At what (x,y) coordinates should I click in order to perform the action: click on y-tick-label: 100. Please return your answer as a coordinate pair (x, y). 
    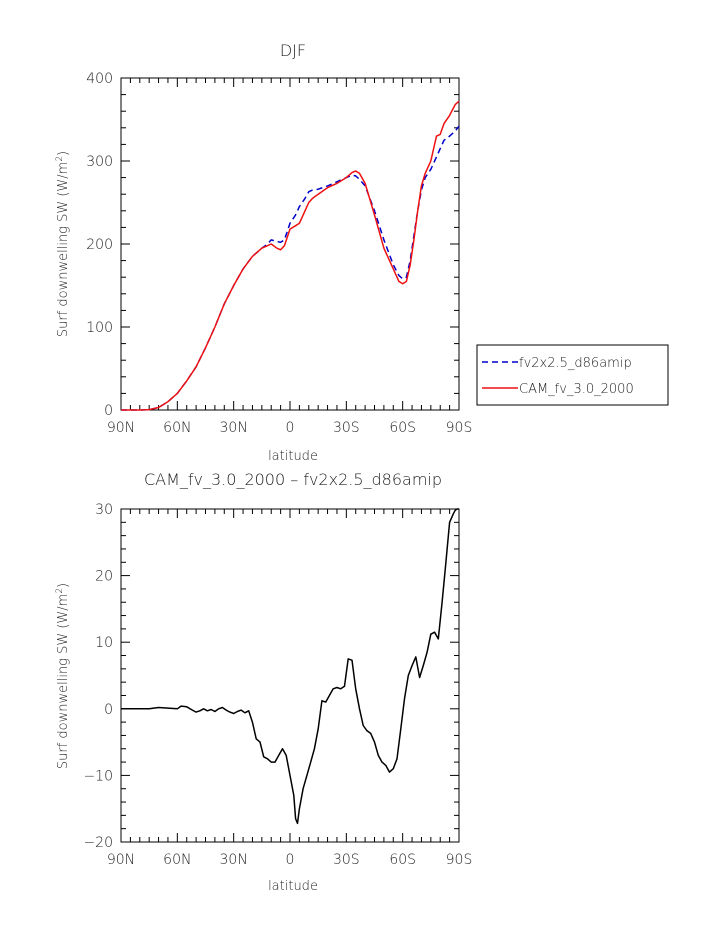
    Looking at the image, I should click on (99, 328).